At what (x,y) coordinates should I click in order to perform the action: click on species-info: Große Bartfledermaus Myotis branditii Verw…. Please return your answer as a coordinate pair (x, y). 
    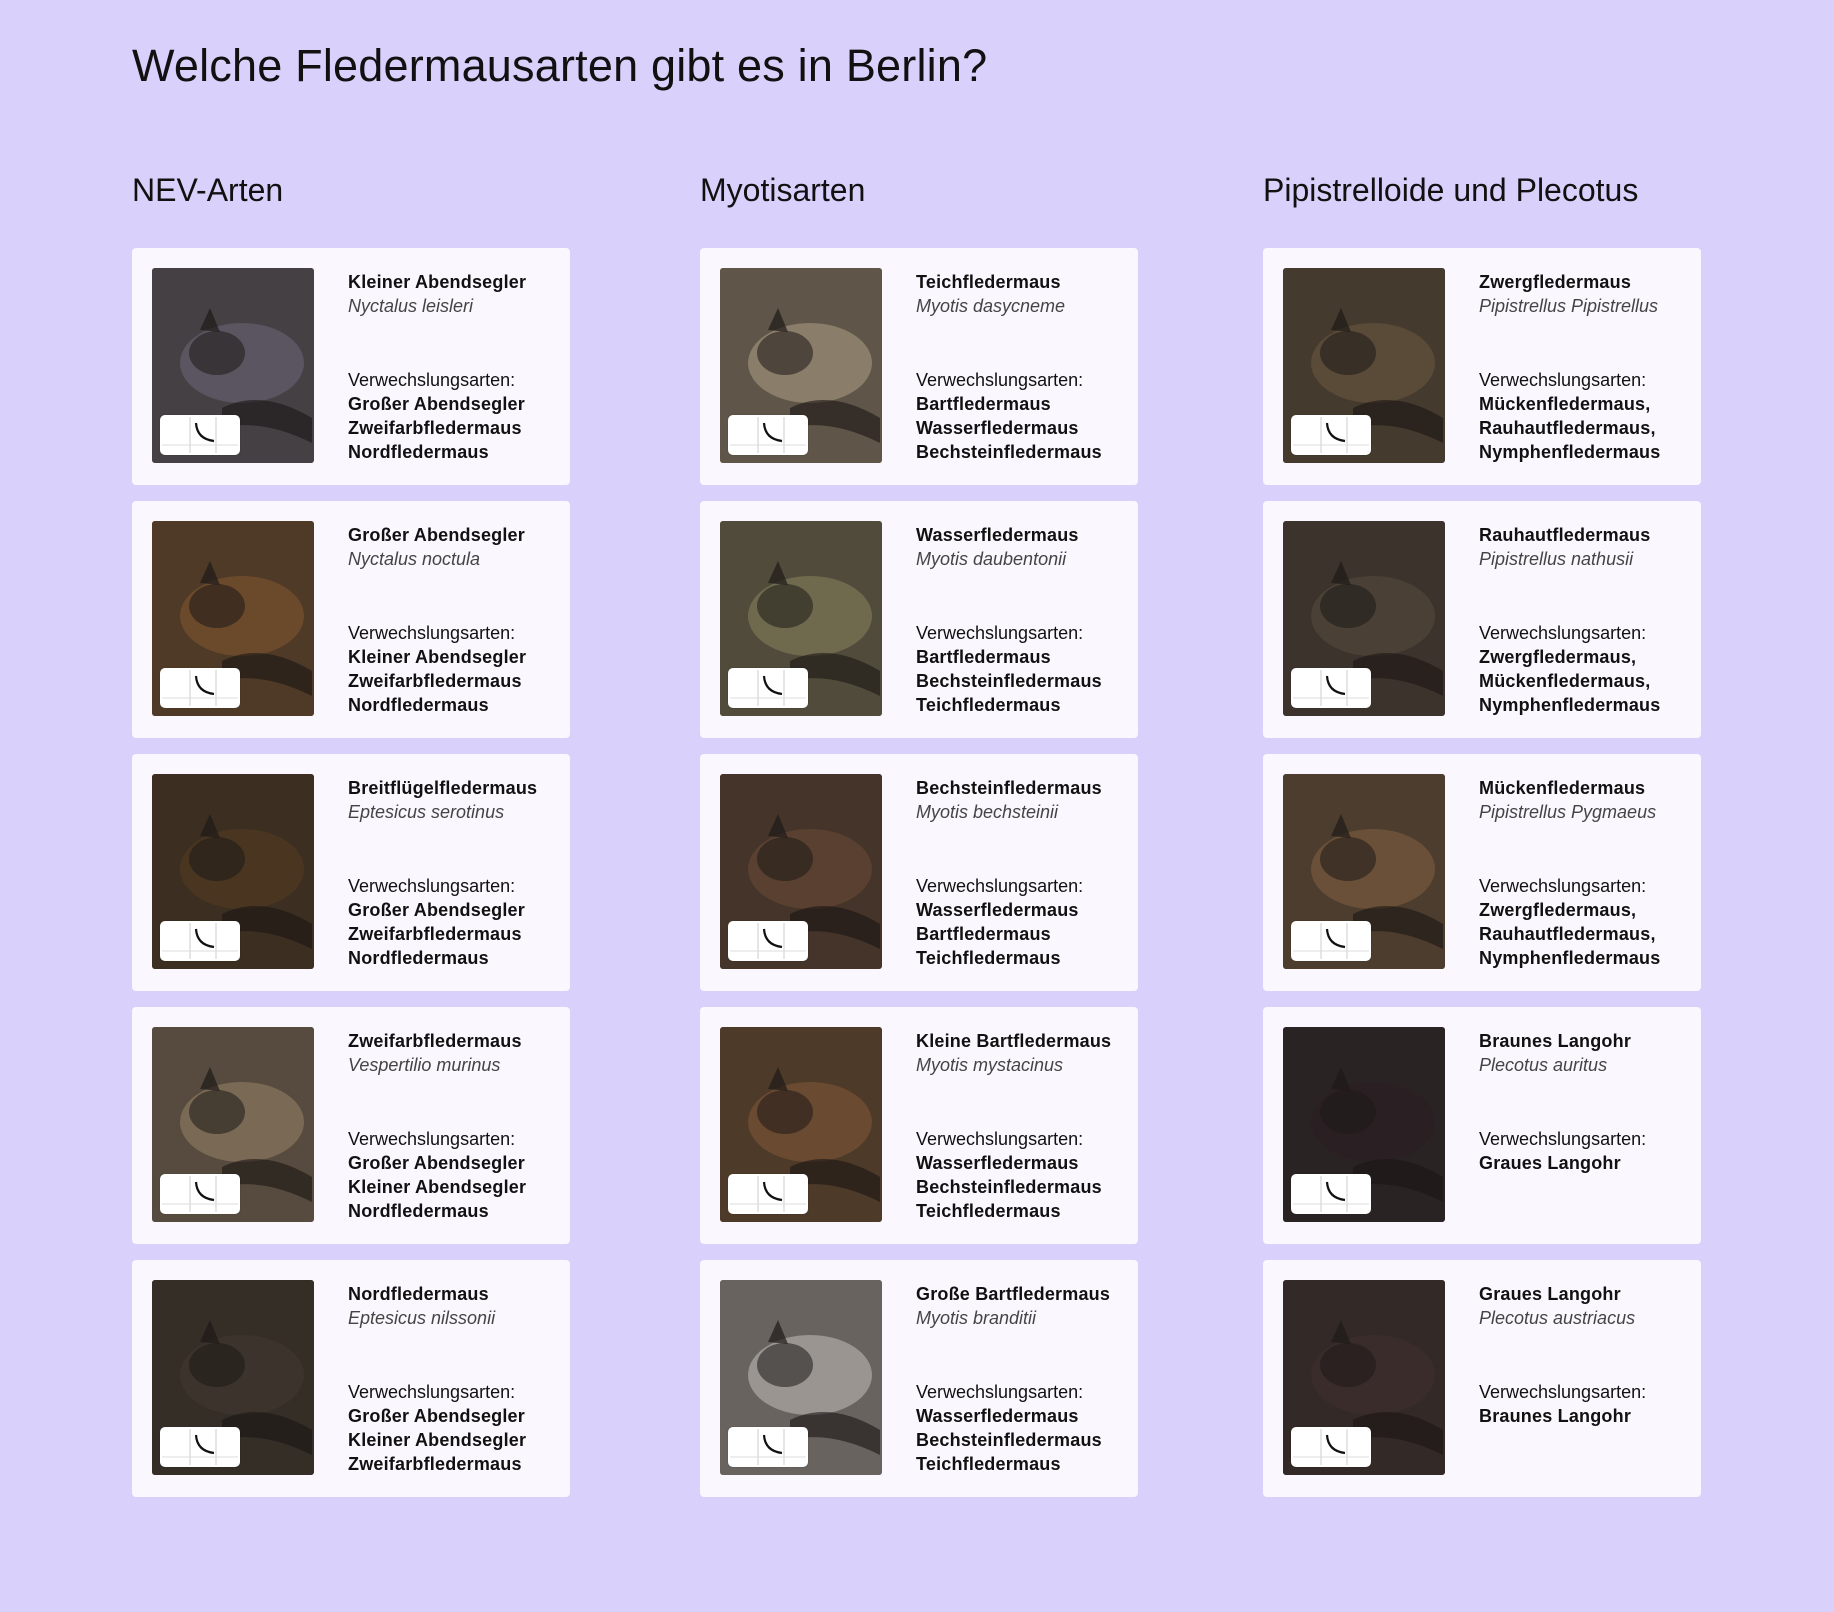
    Looking at the image, I should click on (1022, 1379).